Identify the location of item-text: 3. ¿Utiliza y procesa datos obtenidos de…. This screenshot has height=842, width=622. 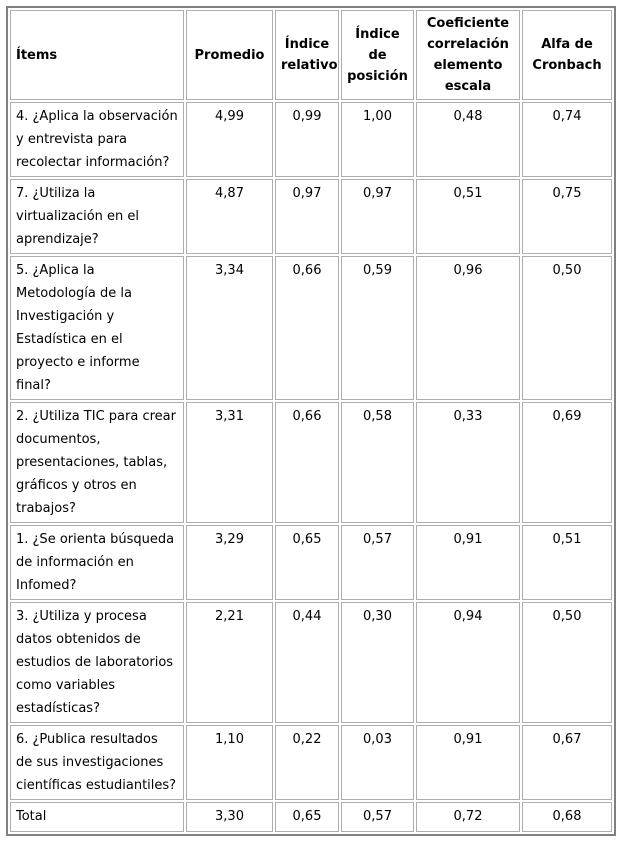
(97, 662).